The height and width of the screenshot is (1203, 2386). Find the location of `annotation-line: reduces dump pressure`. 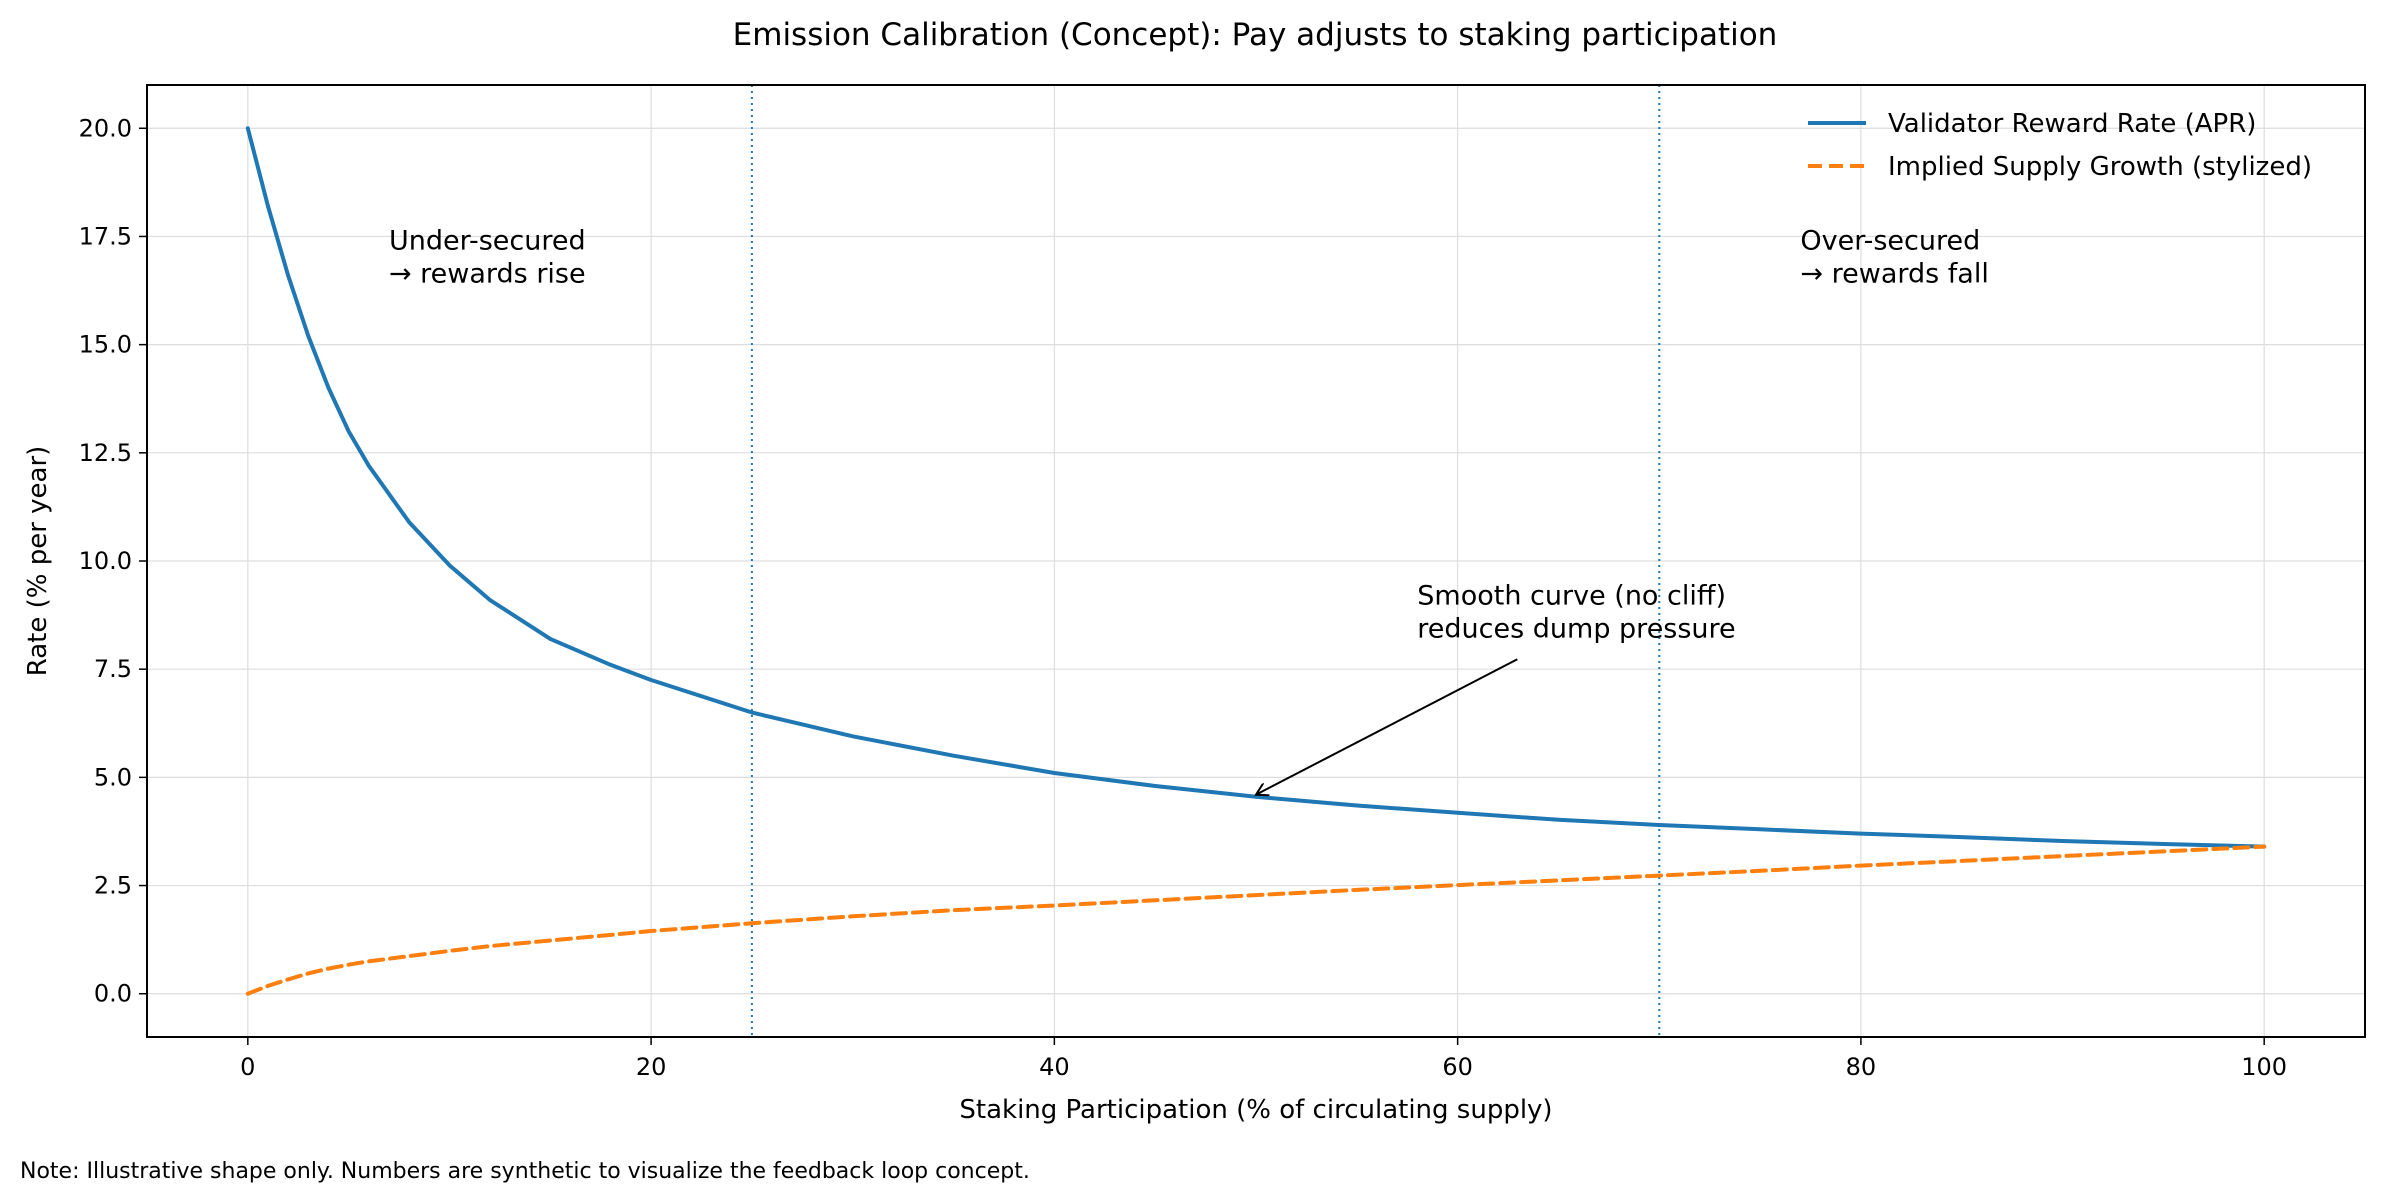

annotation-line: reduces dump pressure is located at coordinates (1576, 628).